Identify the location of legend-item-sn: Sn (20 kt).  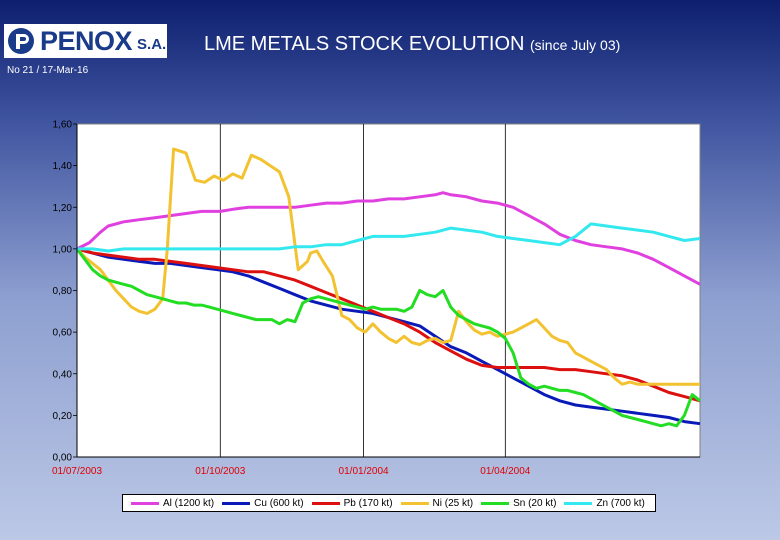
(518, 503).